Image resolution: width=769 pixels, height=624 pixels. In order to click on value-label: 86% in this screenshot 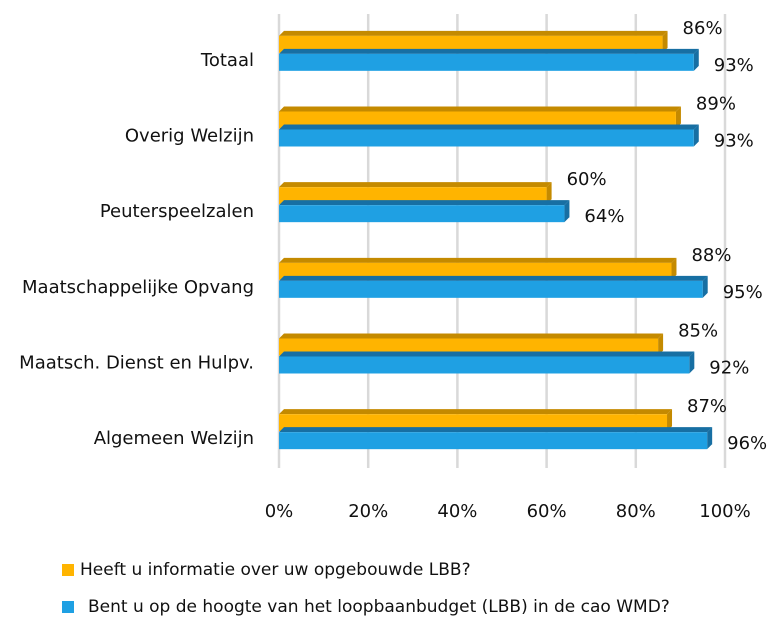, I will do `click(703, 28)`.